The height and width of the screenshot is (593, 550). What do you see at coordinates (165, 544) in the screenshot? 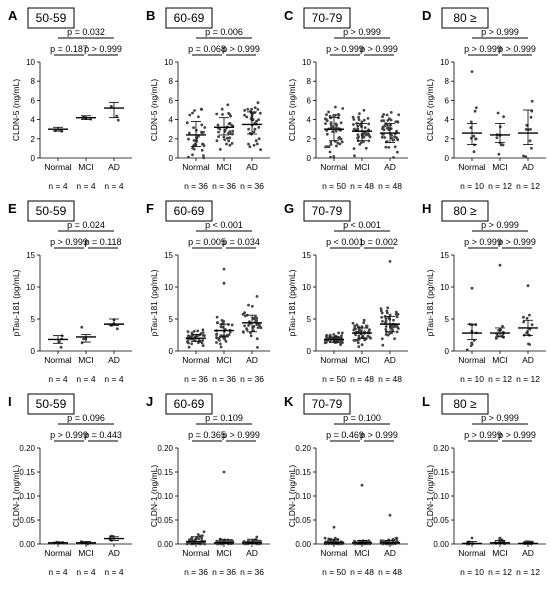
I see `y-tick-label: 0.00` at bounding box center [165, 544].